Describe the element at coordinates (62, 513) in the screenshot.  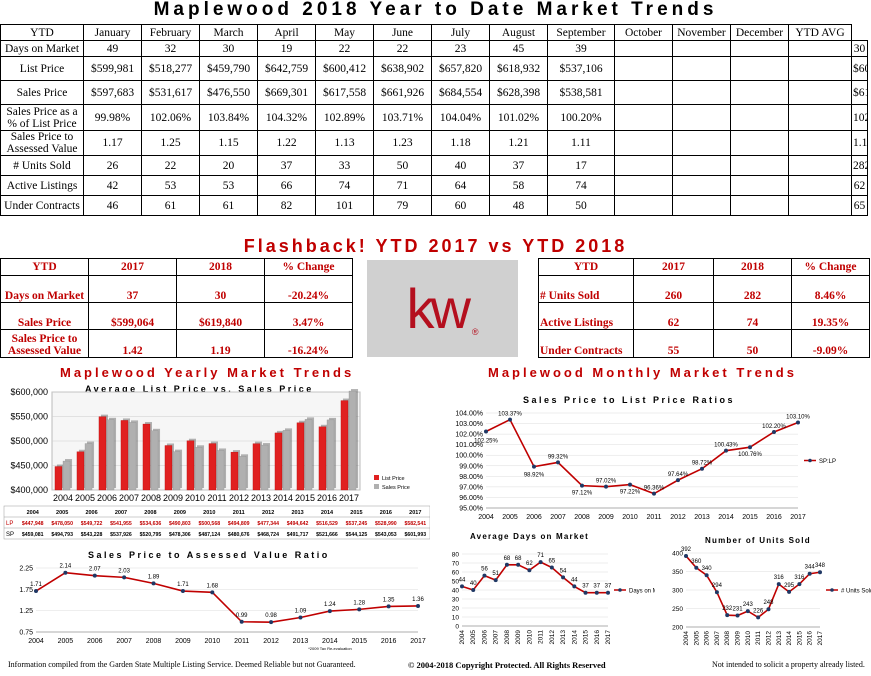
I see `data-table-header: 2005` at that location.